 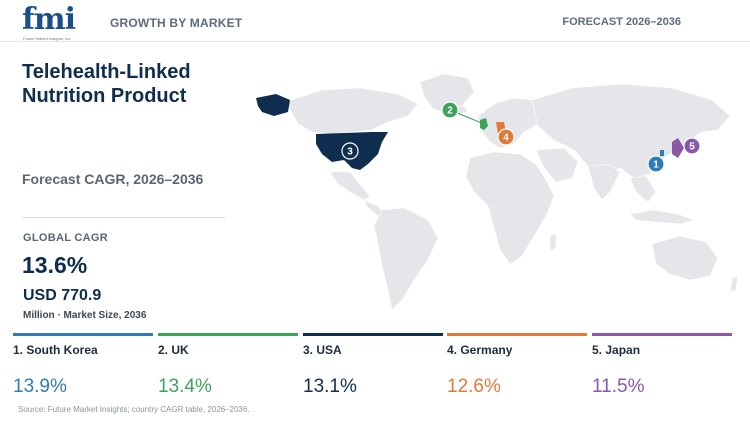 What do you see at coordinates (49, 19) in the screenshot?
I see `logo-wordmark: fmi` at bounding box center [49, 19].